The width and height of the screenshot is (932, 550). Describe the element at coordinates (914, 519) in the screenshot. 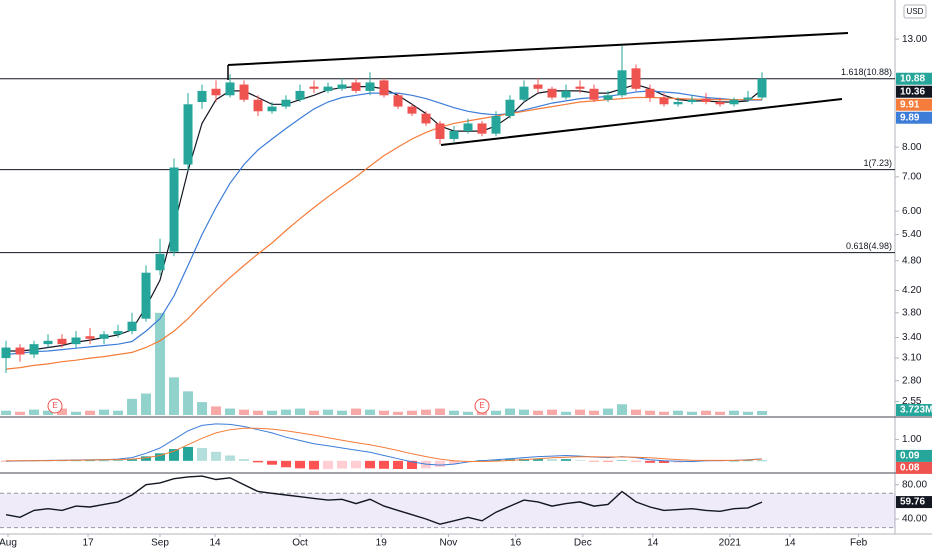

I see `rsi-tick-label: 40.00` at that location.